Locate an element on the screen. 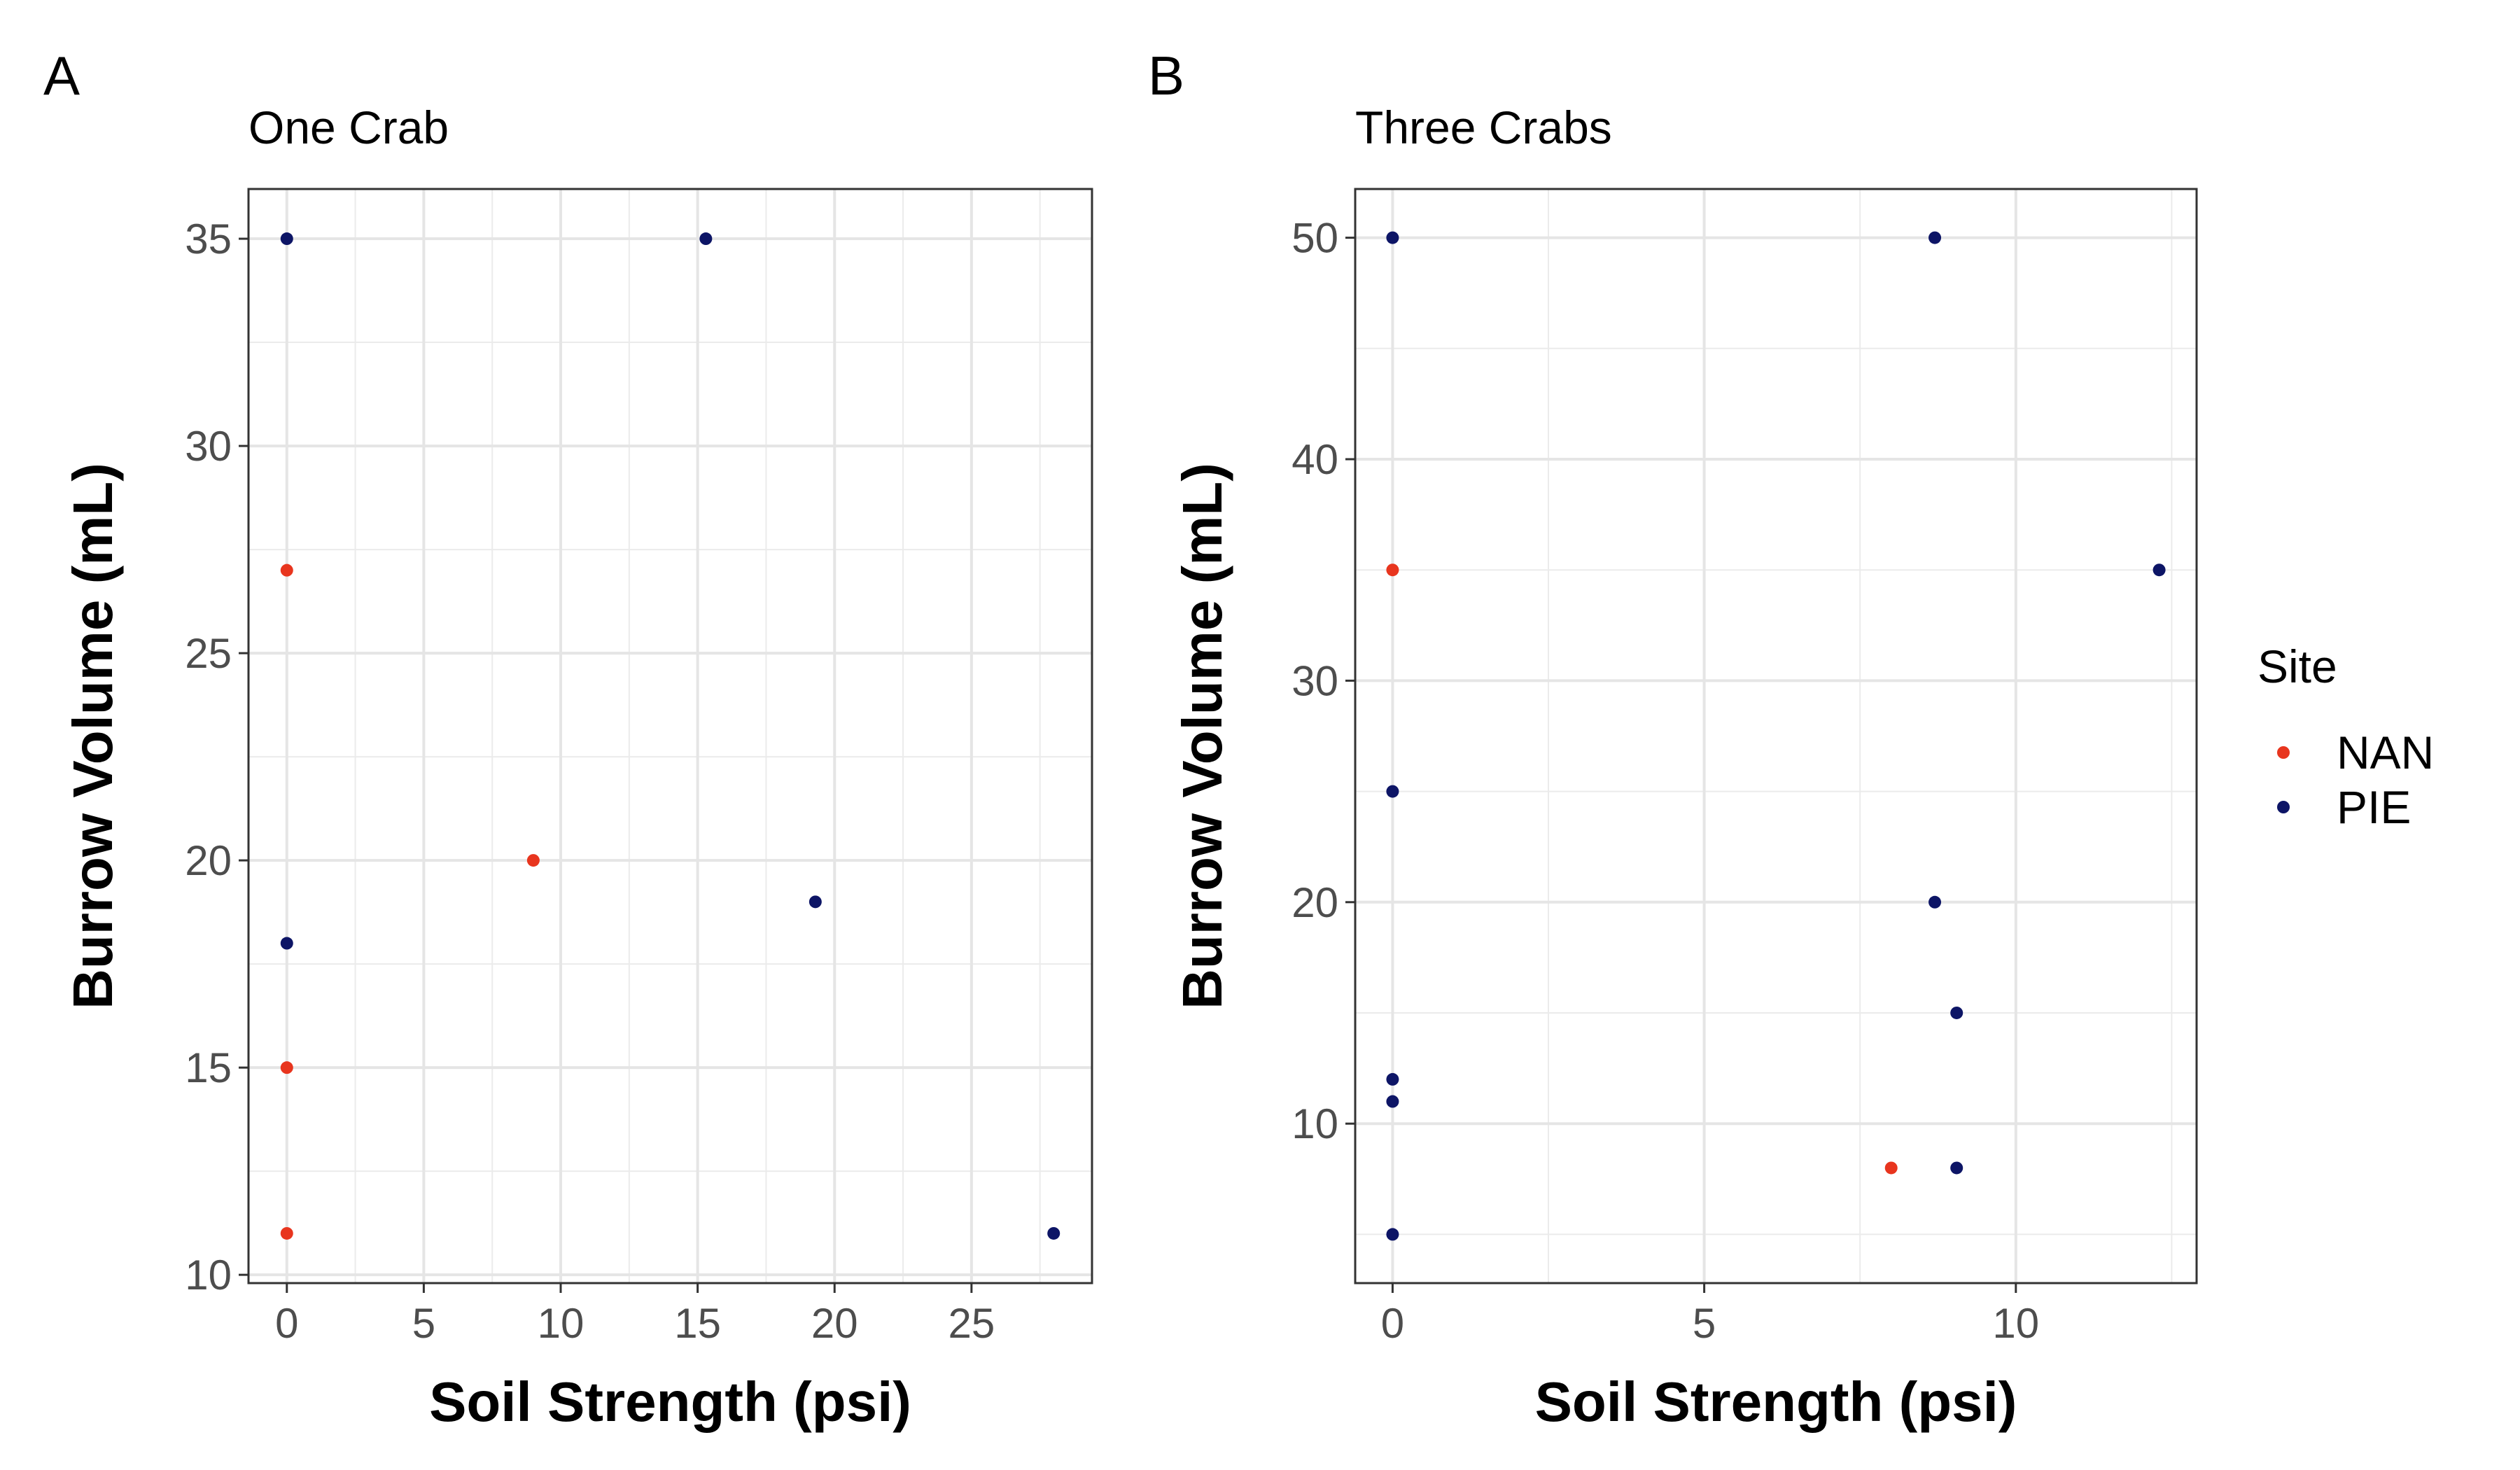 This screenshot has height=1470, width=2520. y-tick-label: 40 is located at coordinates (1315, 459).